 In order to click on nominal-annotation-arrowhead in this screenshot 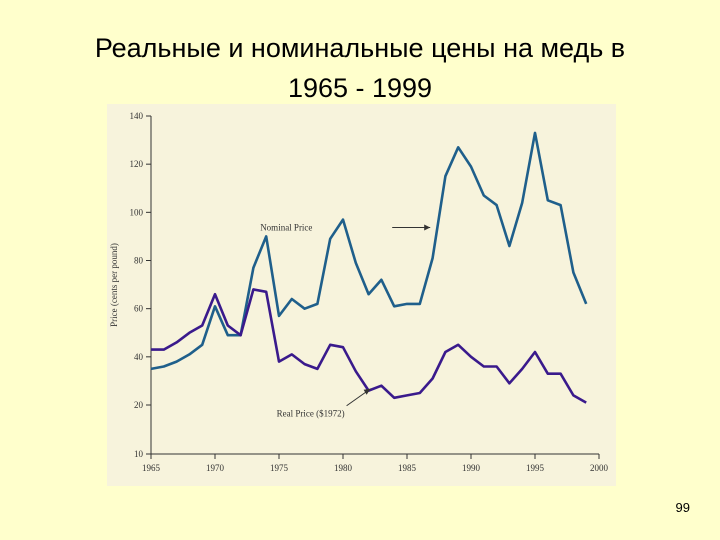, I will do `click(427, 227)`.